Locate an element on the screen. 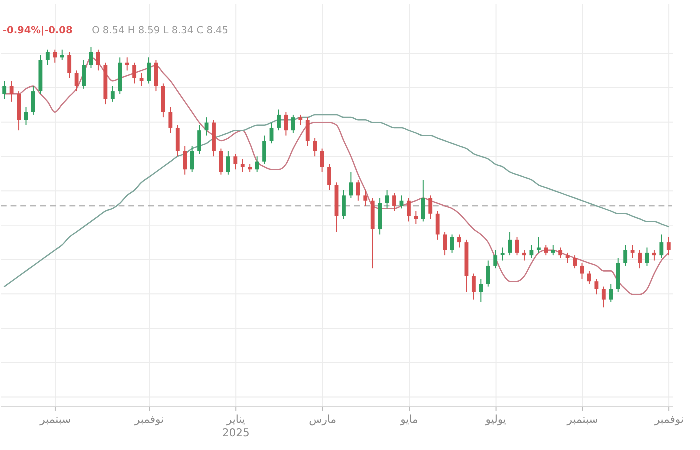  text: O 8.54 H 8.59 L 8.34 C 8.45 is located at coordinates (160, 31).